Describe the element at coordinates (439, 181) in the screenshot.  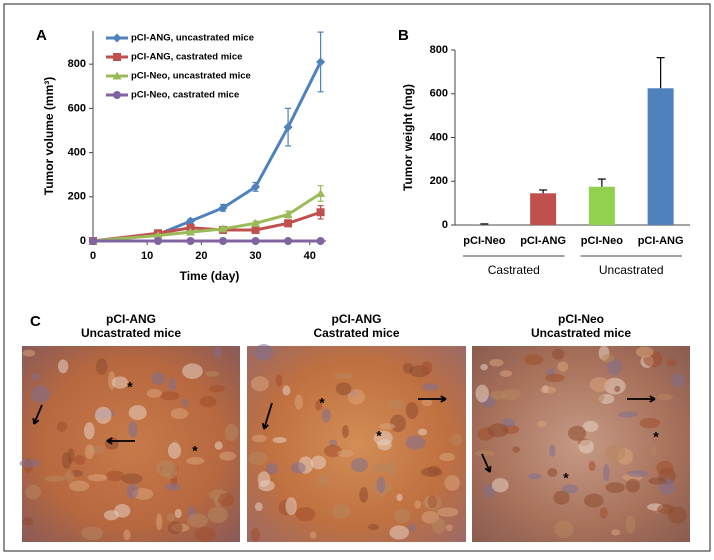
I see `y-tick-label: 200` at that location.